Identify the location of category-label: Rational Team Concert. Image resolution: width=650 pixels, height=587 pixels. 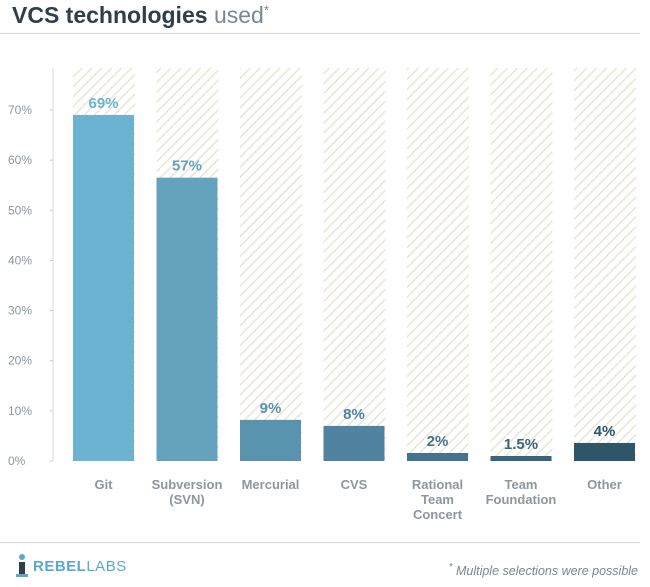
(437, 499).